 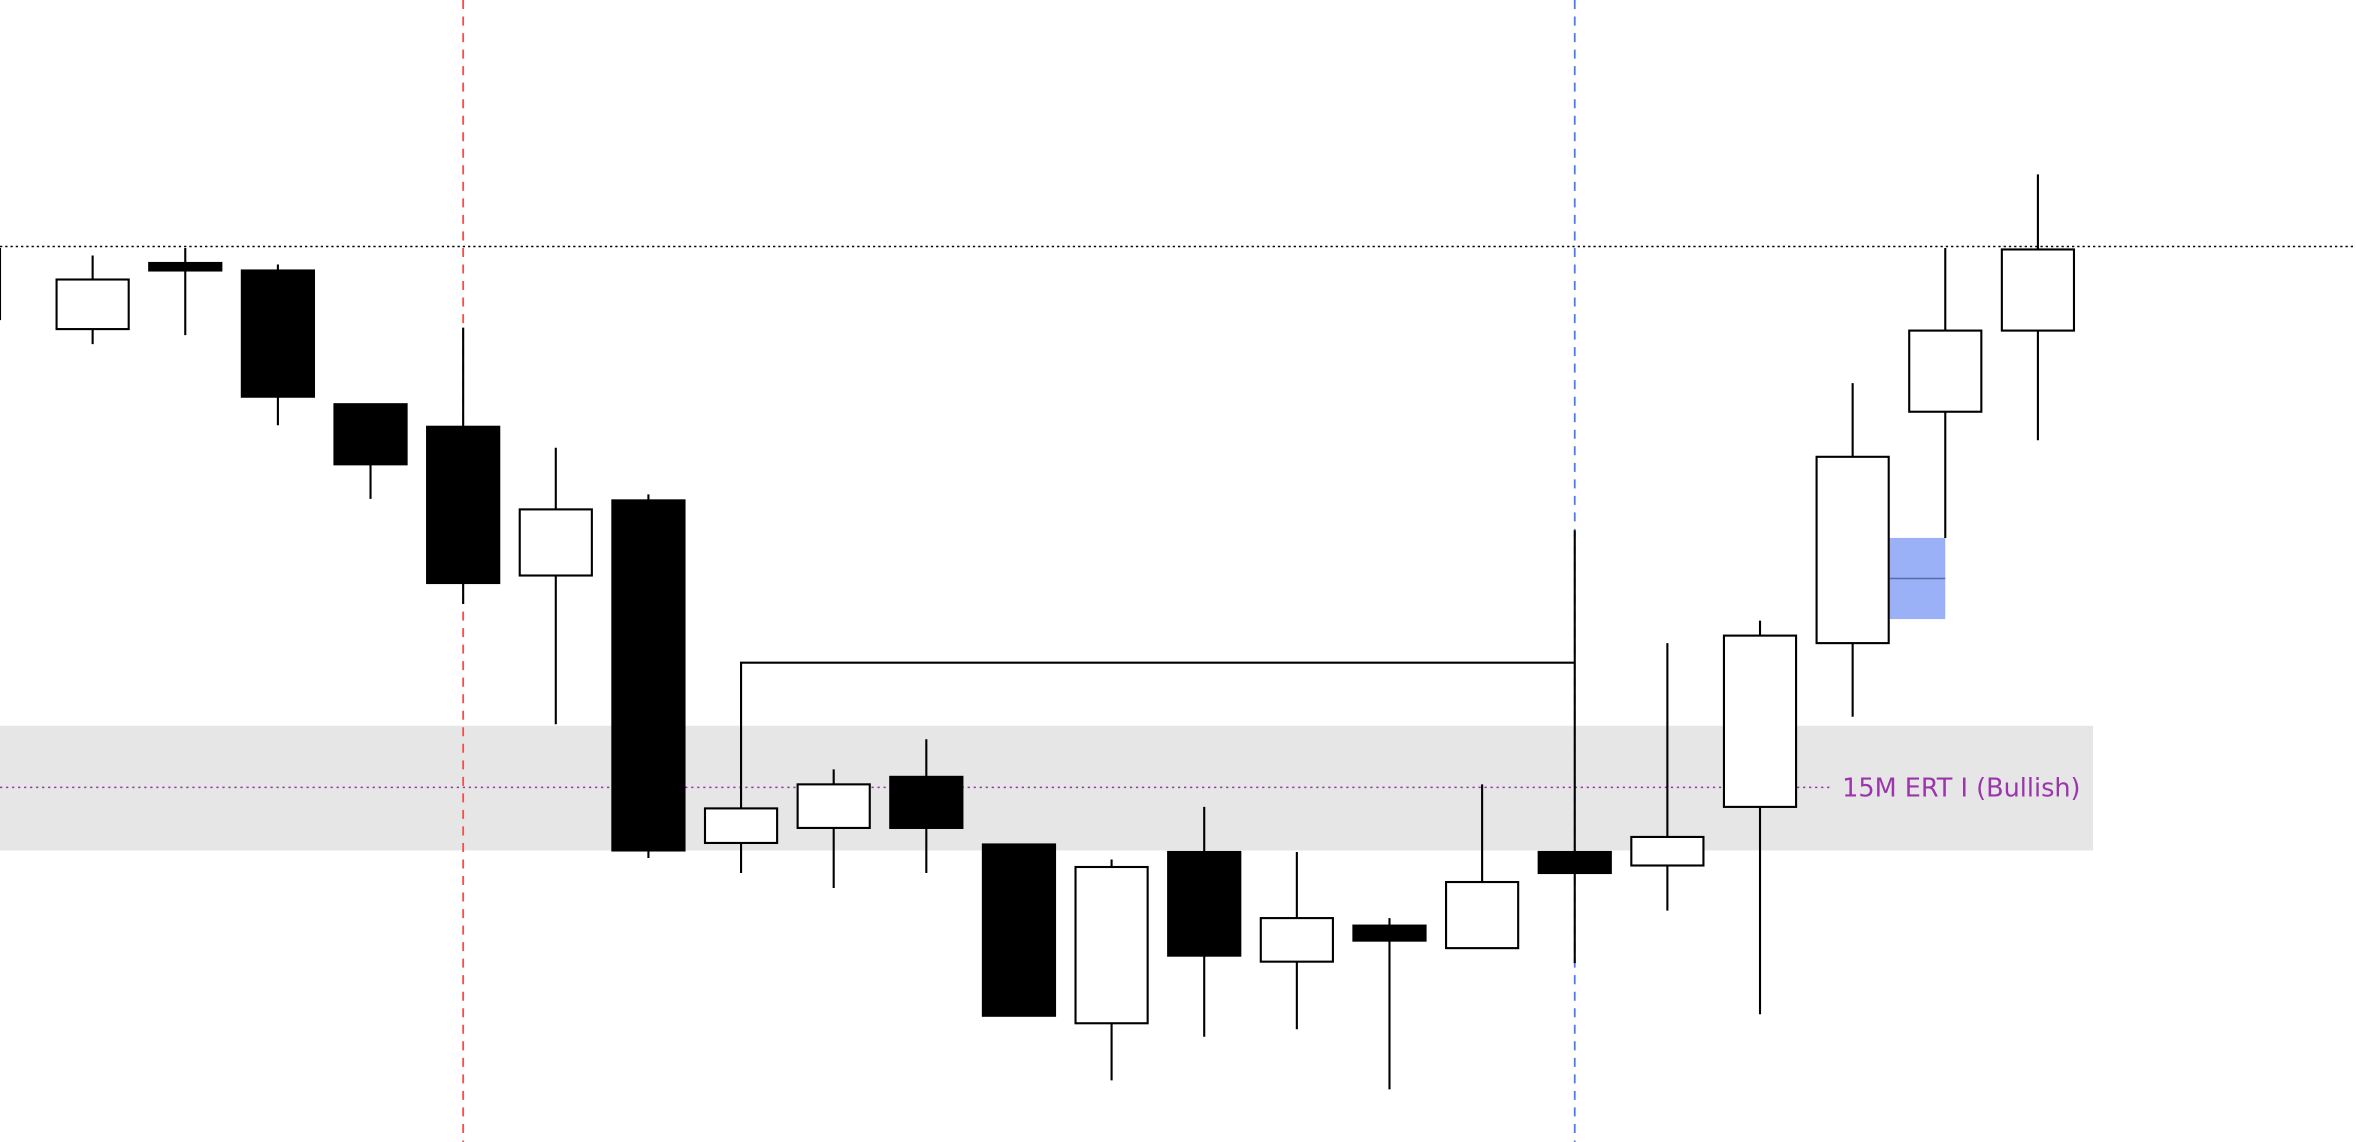 What do you see at coordinates (1157, 735) in the screenshot?
I see `bracket-line` at bounding box center [1157, 735].